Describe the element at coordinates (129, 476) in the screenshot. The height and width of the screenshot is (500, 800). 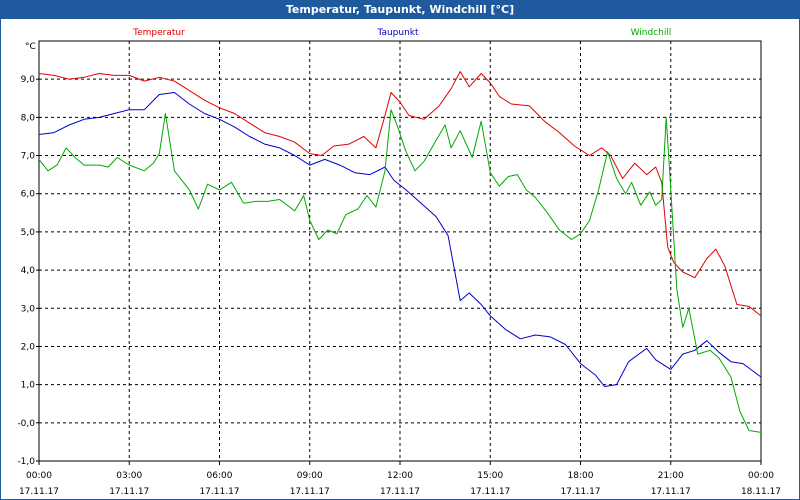
I see `x-tick-time-label: 03:00` at that location.